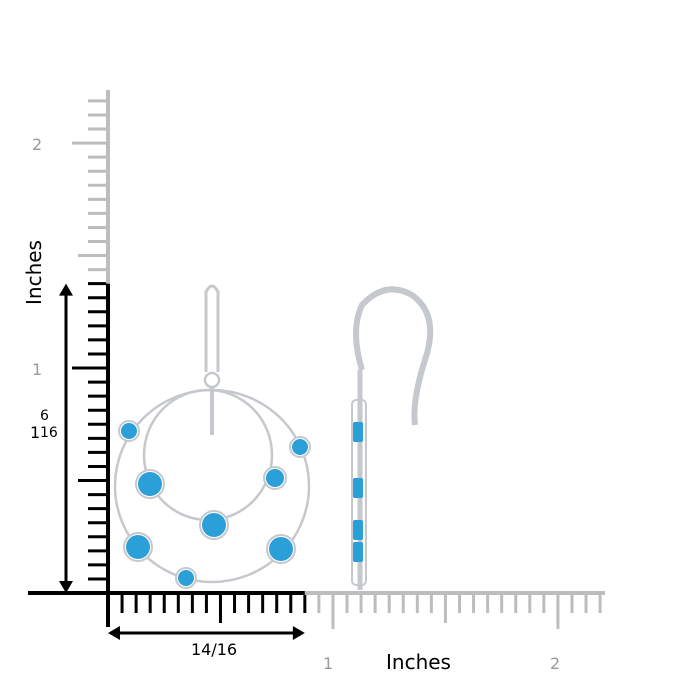 Image resolution: width=700 pixels, height=700 pixels. I want to click on vertical-tick-label-1: 1, so click(37, 369).